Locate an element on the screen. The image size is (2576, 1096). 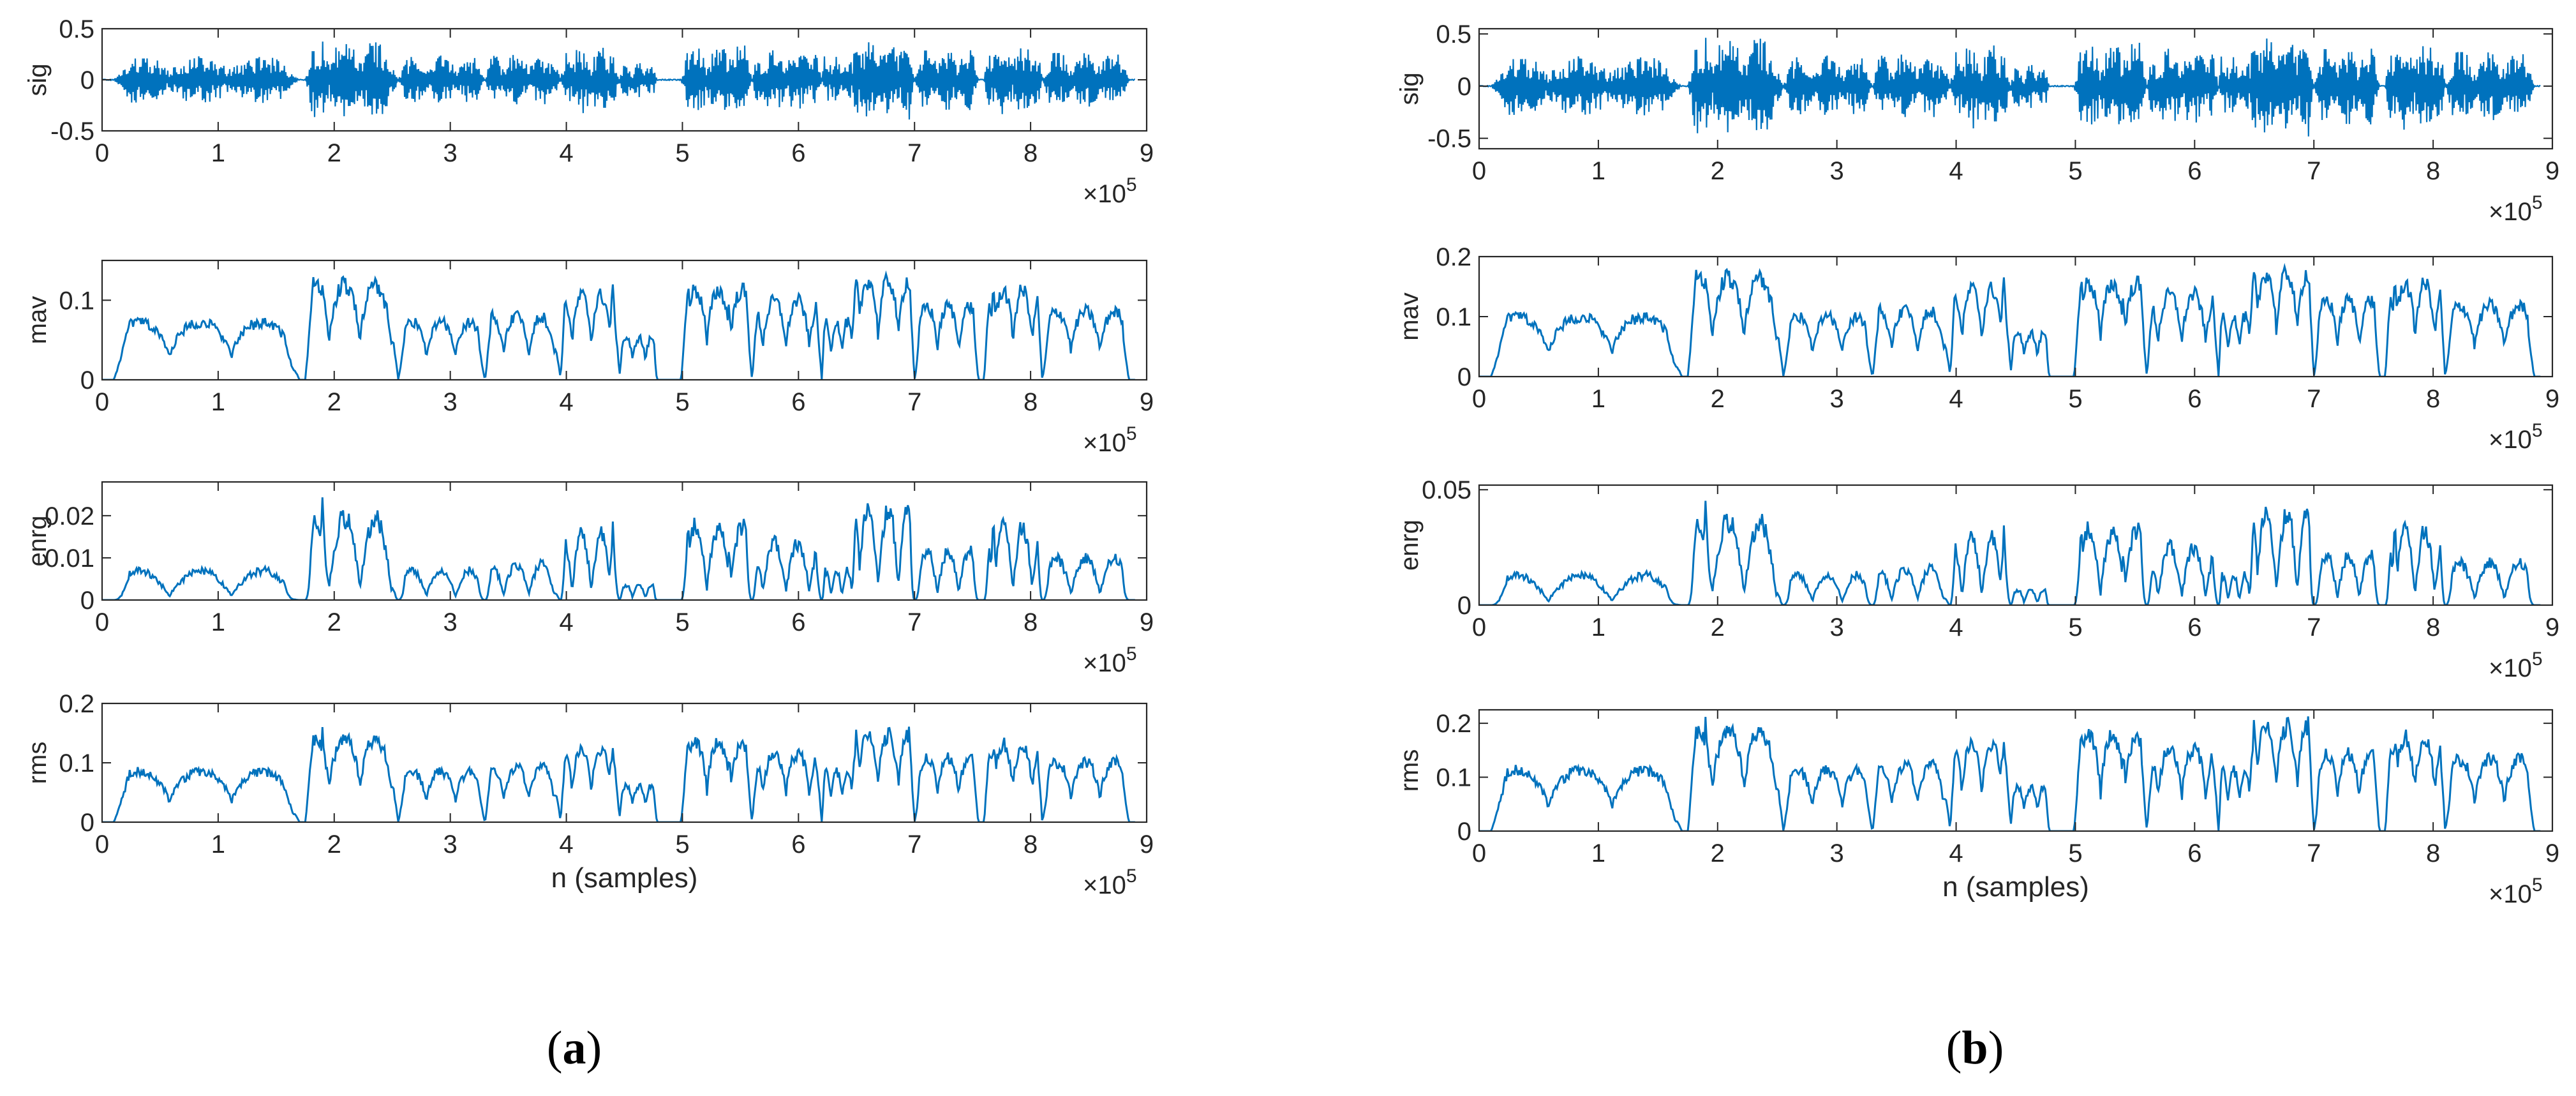
caption-open: ( is located at coordinates (554, 1048).